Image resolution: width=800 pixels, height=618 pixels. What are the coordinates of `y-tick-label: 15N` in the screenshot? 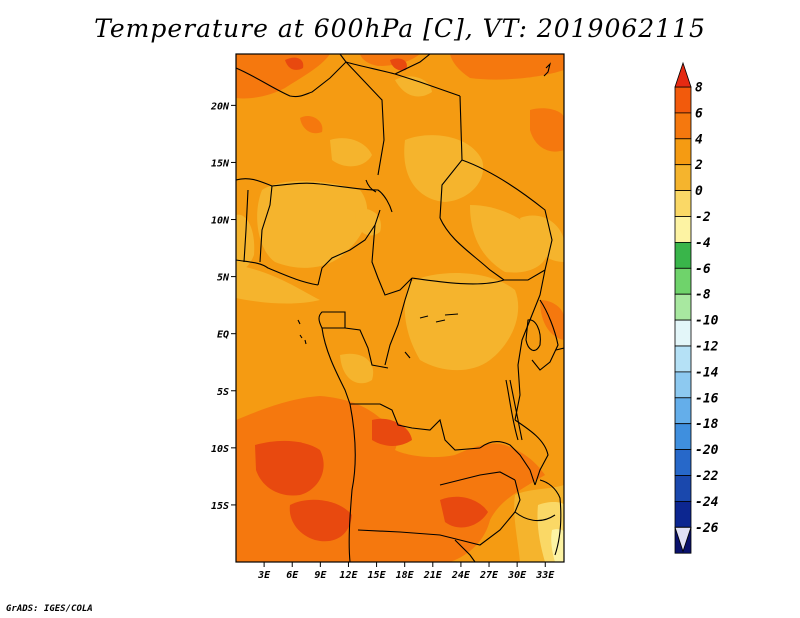 It's located at (220, 163).